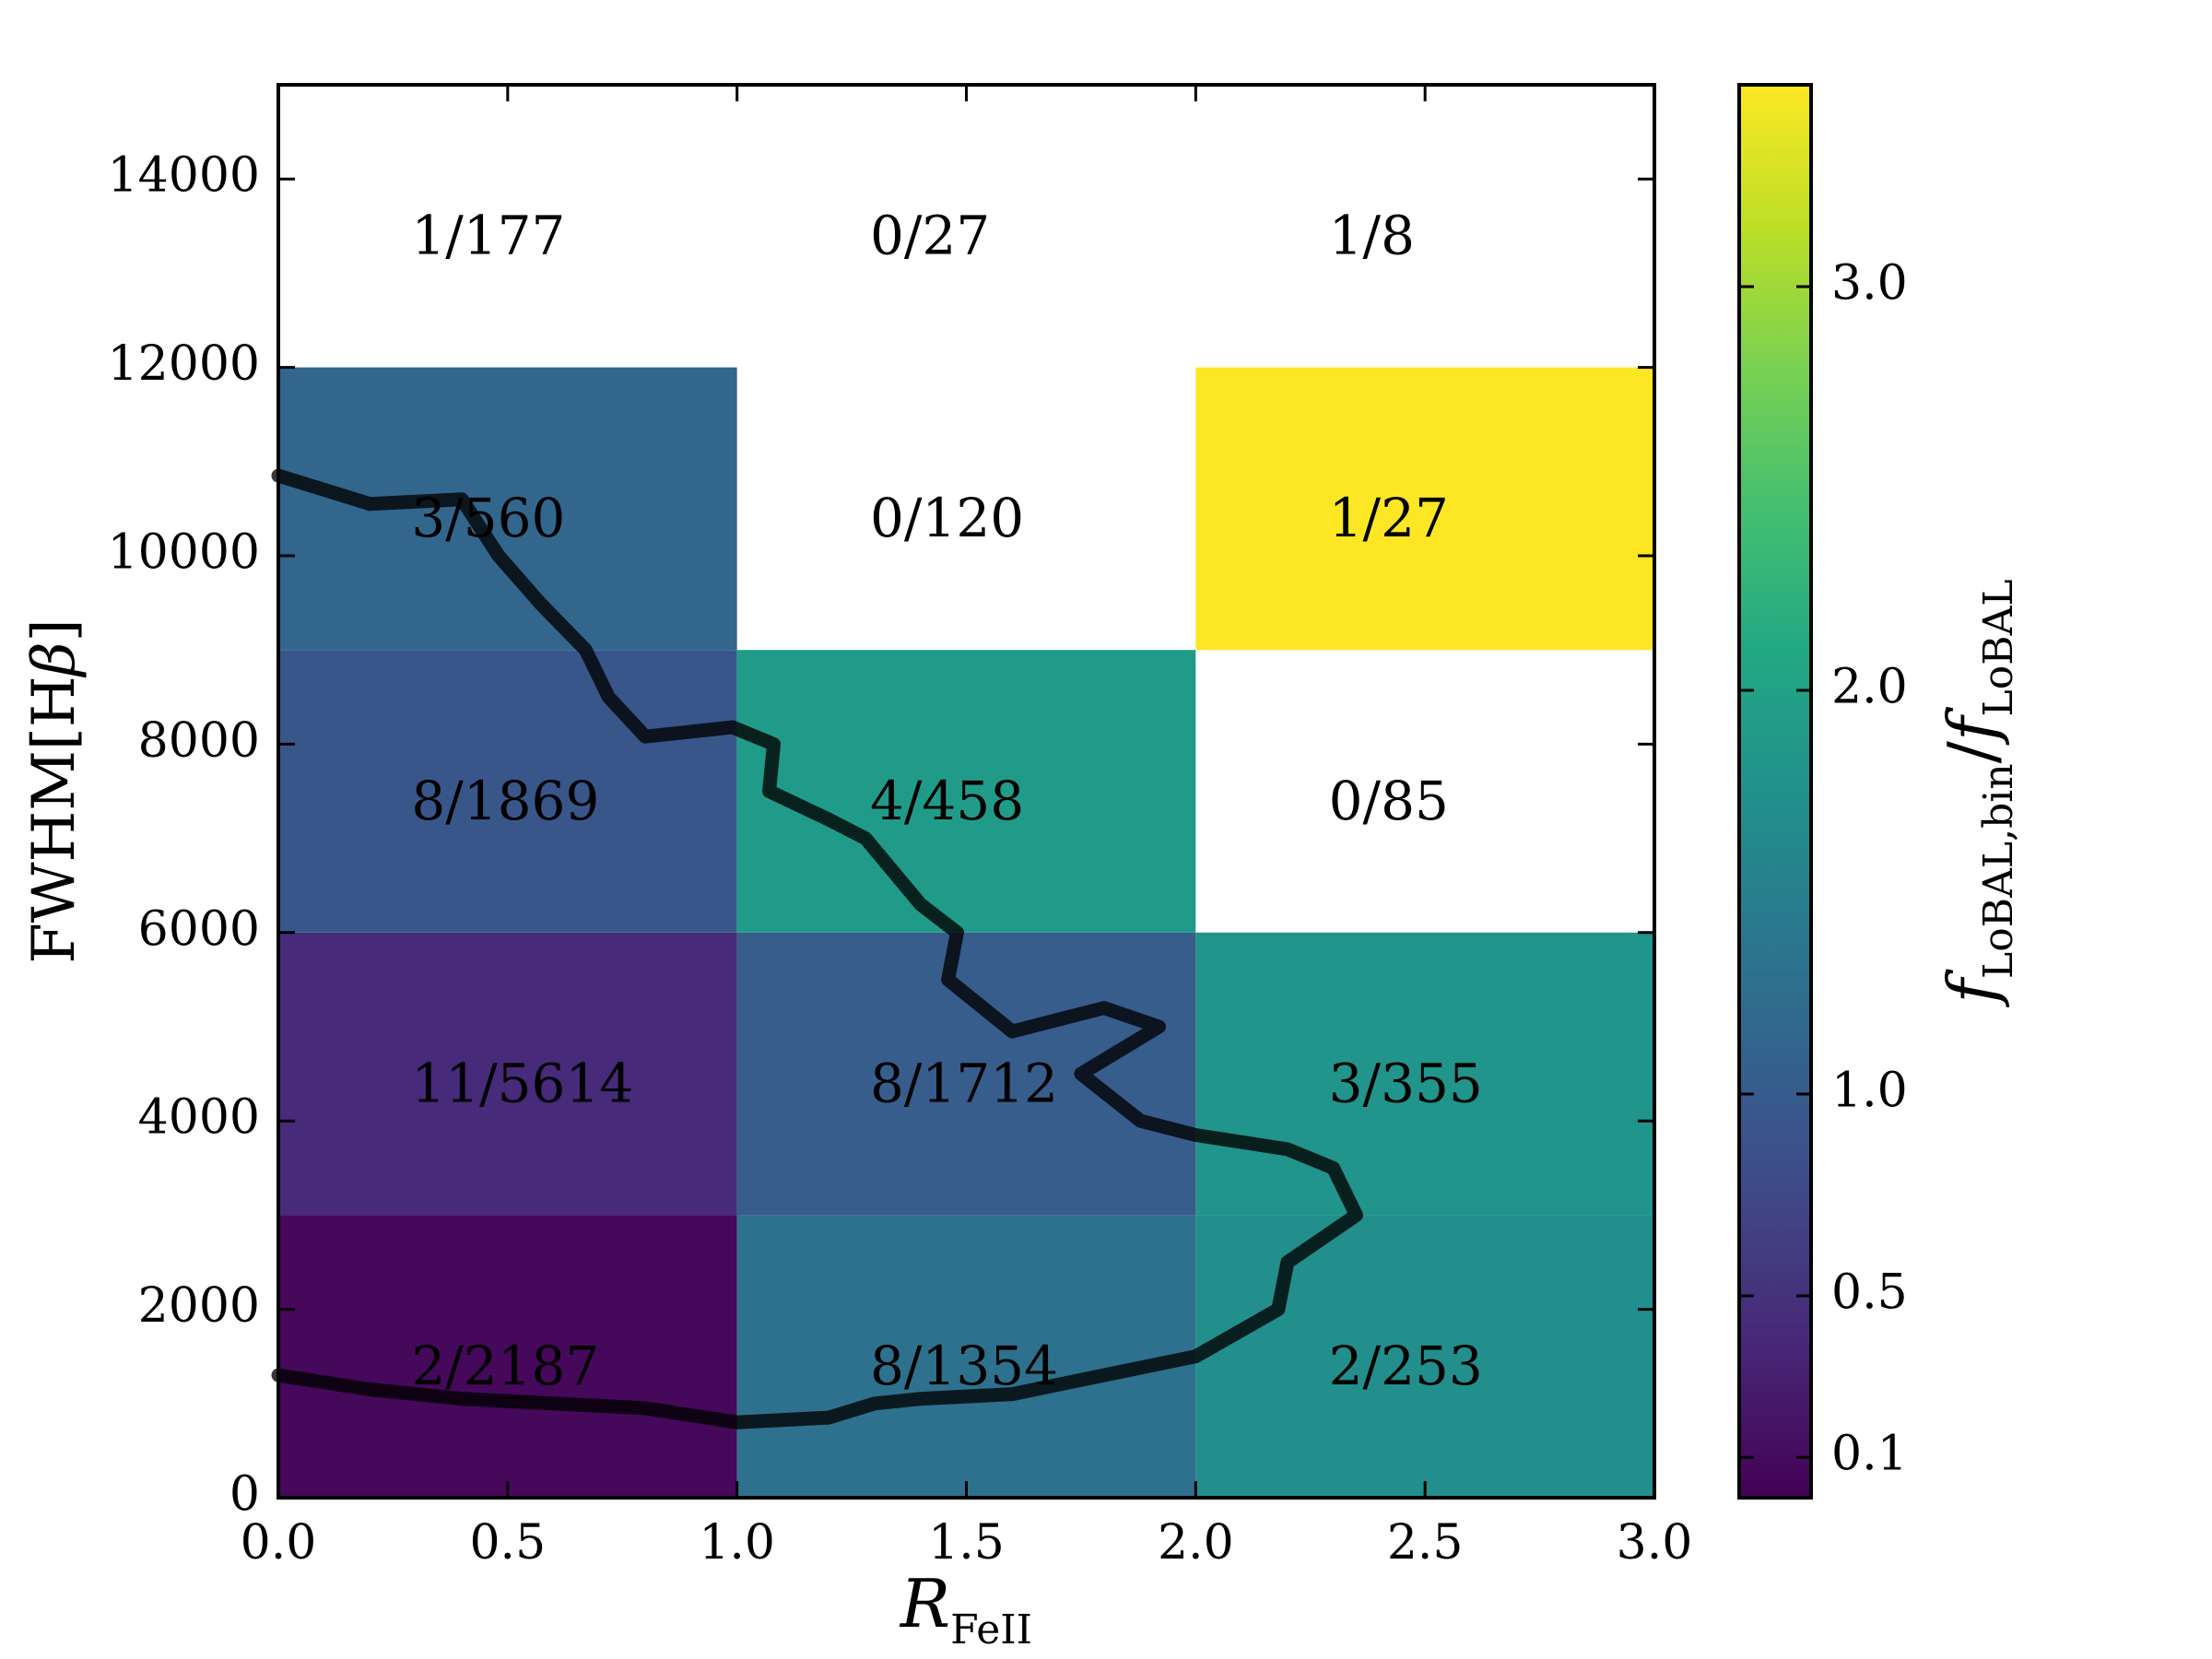 This screenshot has height=1659, width=2212. I want to click on cell-count-label: 2/253, so click(1406, 1366).